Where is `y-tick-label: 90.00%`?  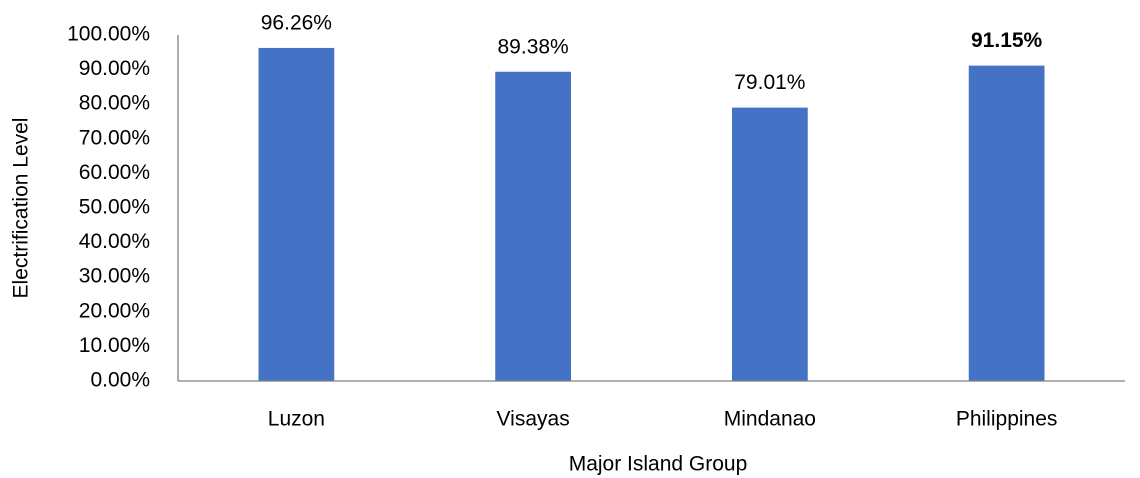
y-tick-label: 90.00% is located at coordinates (114, 68).